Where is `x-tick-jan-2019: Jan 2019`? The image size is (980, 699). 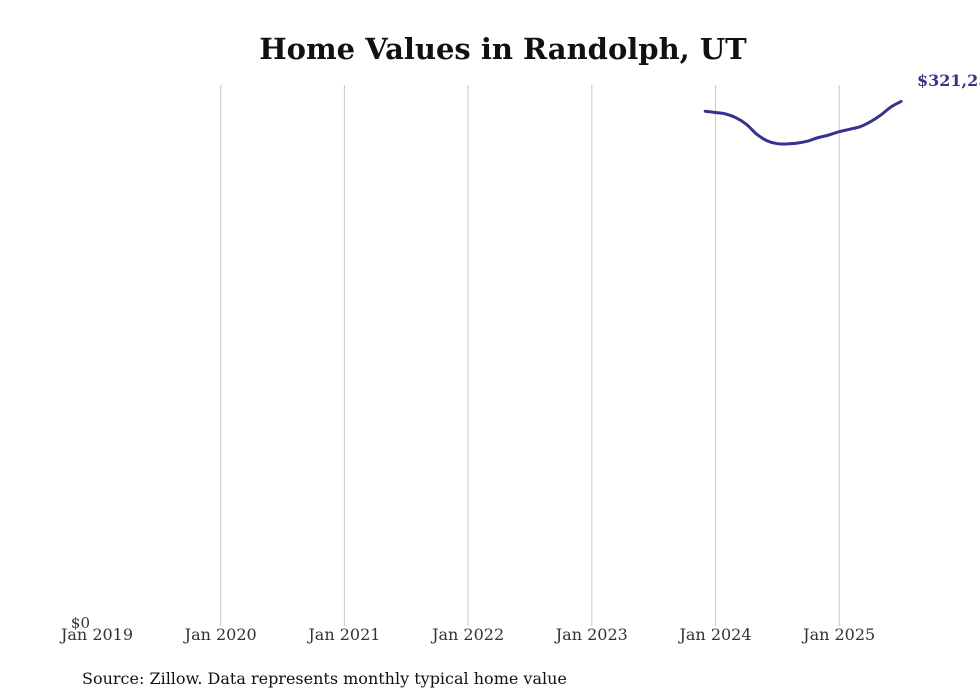 x-tick-jan-2019: Jan 2019 is located at coordinates (96, 634).